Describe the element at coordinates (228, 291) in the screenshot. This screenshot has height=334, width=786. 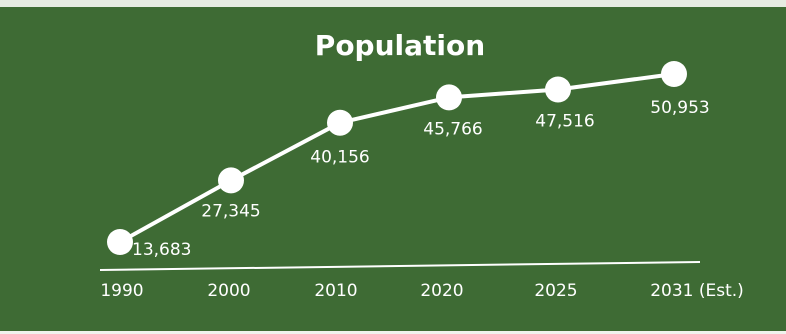
I see `x-tick-label: 2000` at that location.